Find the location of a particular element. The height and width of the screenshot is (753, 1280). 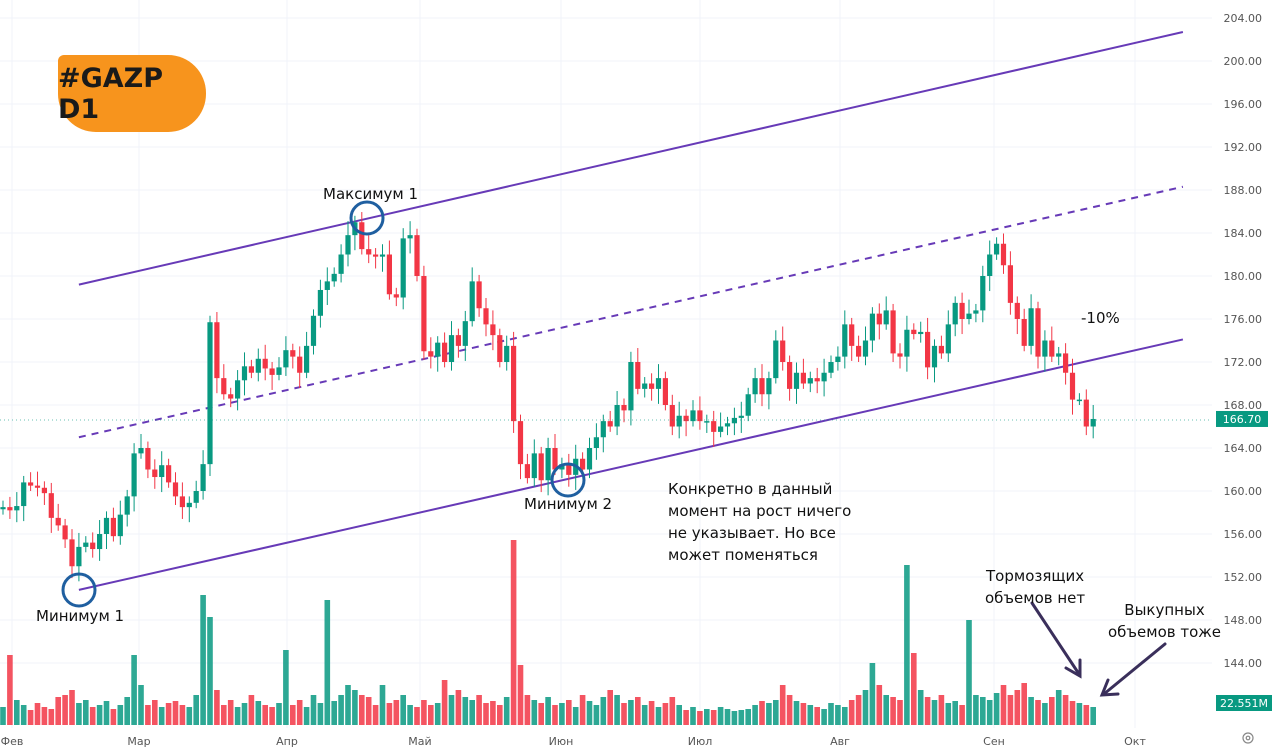

comment-line: Конкретно в данный is located at coordinates (750, 489).